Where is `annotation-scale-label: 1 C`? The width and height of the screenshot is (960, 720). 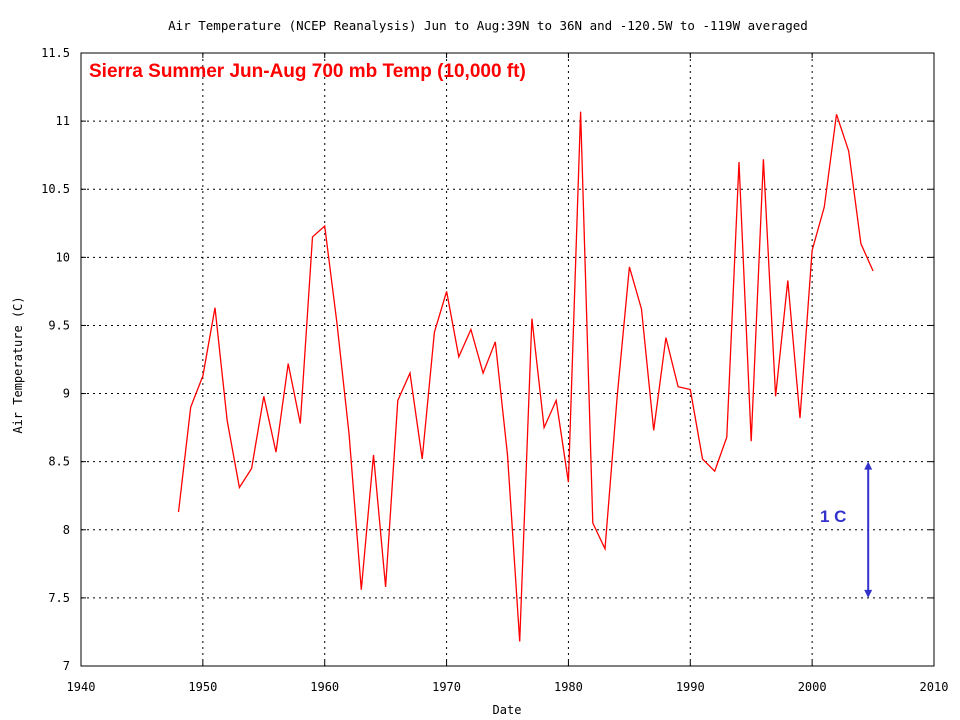
annotation-scale-label: 1 C is located at coordinates (833, 516).